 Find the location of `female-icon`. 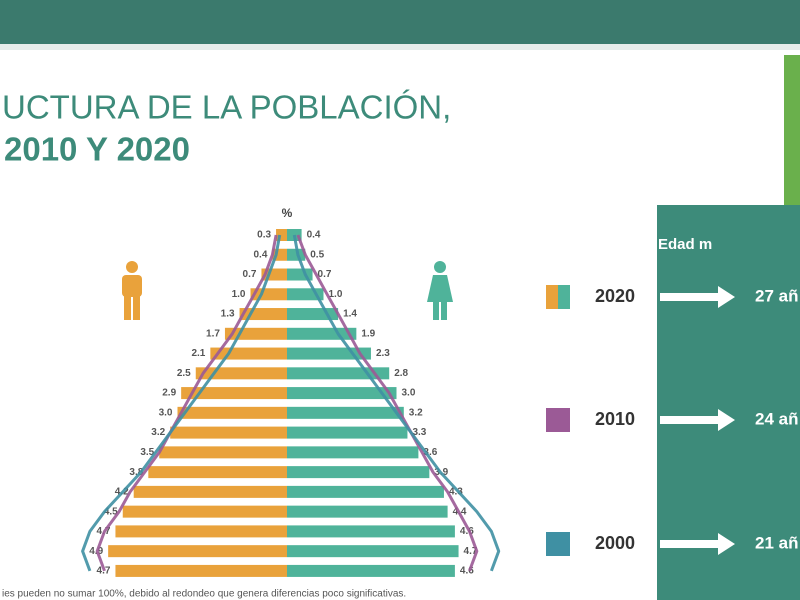

female-icon is located at coordinates (440, 290).